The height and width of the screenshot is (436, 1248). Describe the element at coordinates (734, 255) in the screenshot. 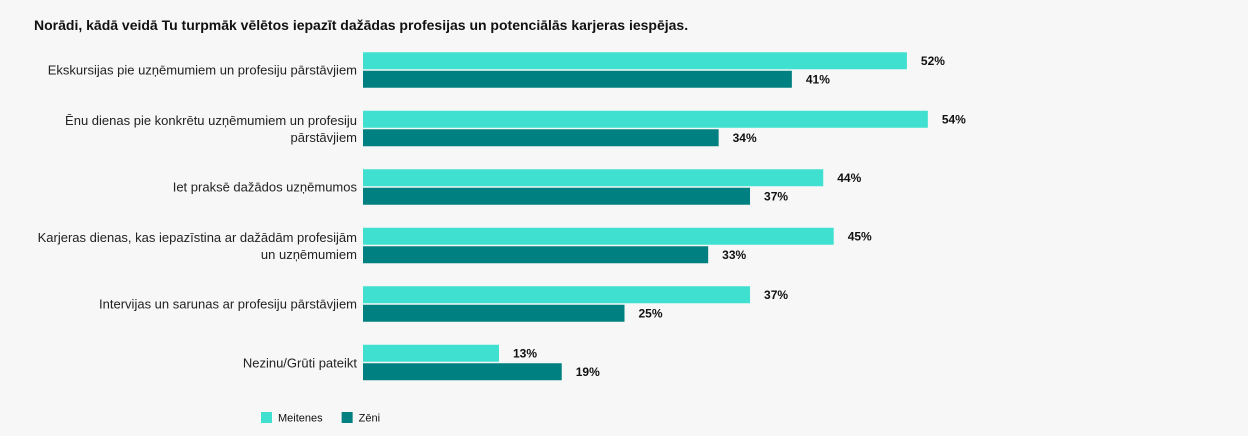

I see `value-label: 33%` at that location.